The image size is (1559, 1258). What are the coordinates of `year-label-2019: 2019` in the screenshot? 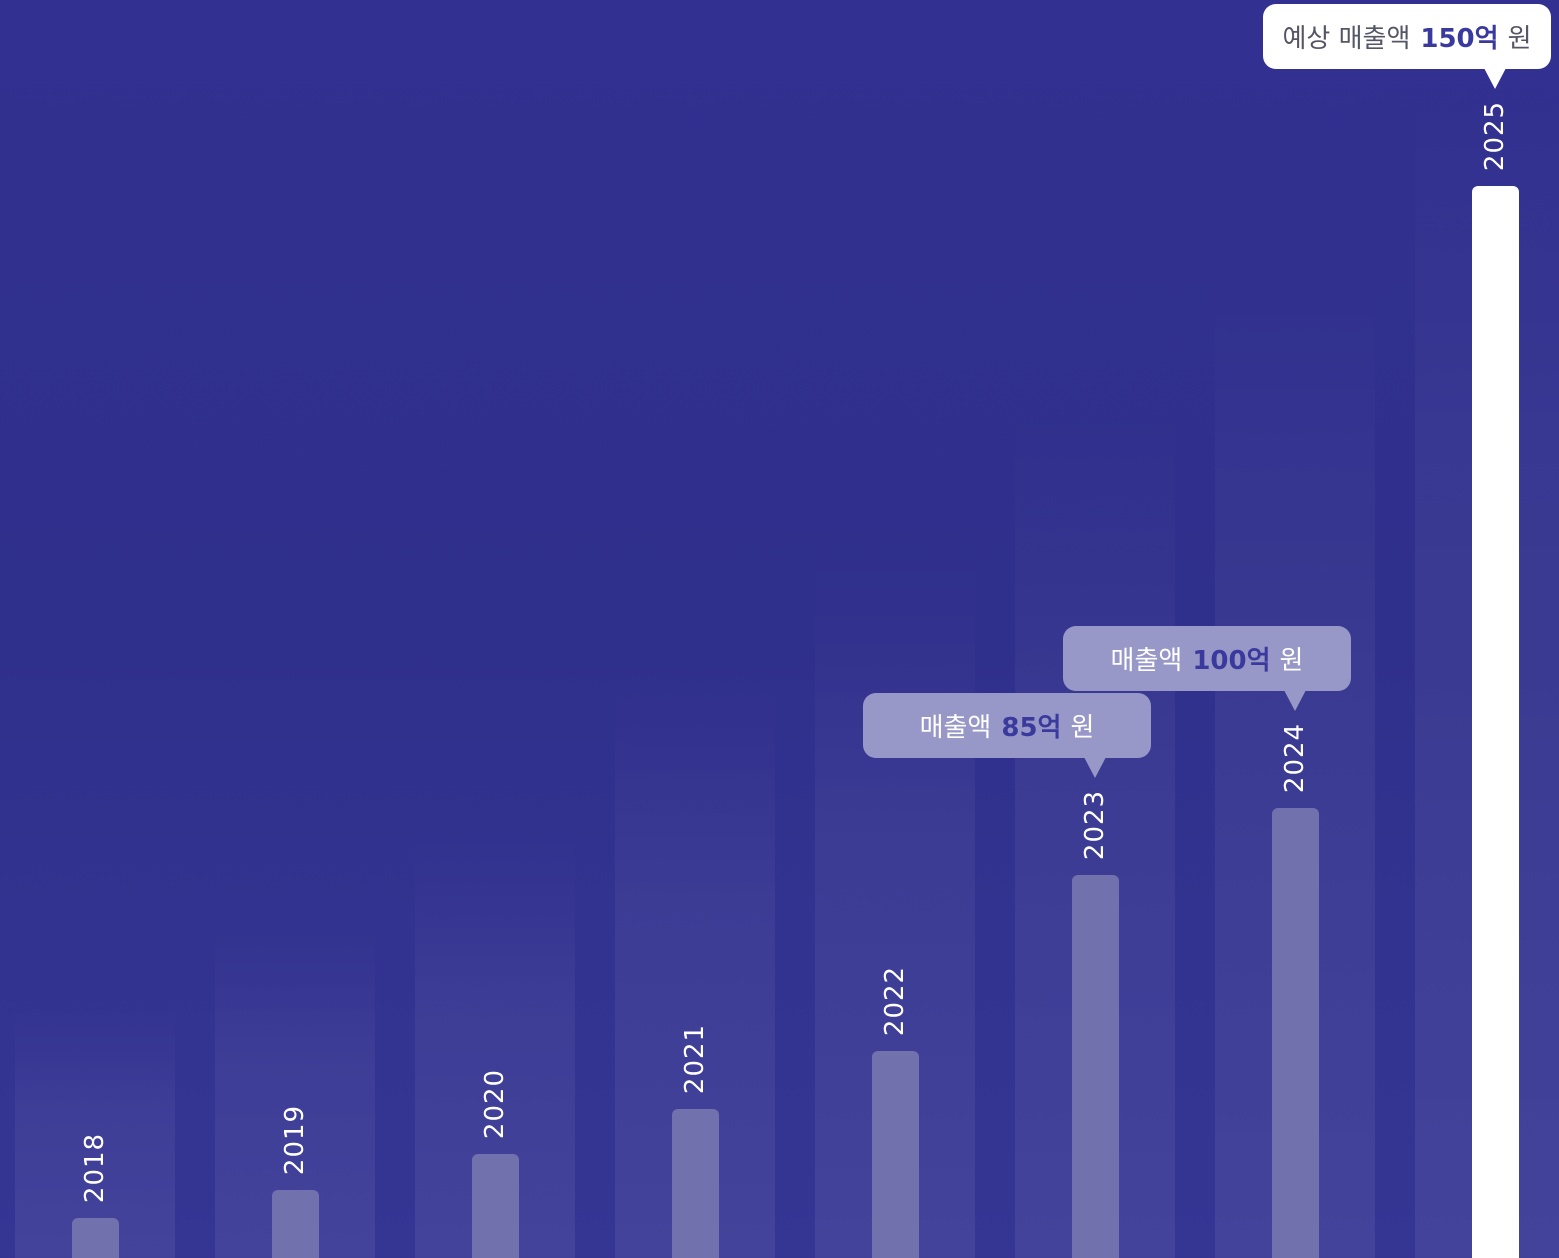 It's located at (295, 1140).